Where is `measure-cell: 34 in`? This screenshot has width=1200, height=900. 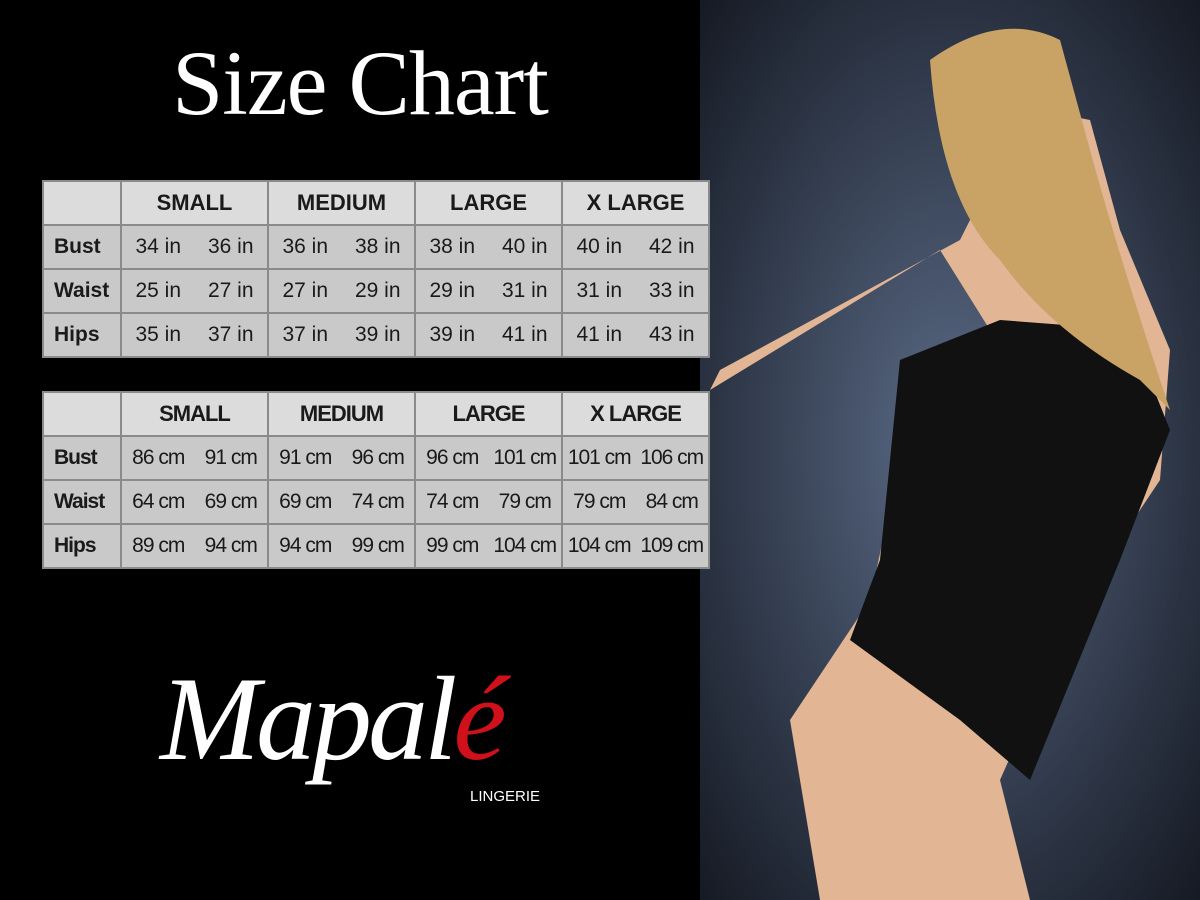
measure-cell: 34 in is located at coordinates (158, 246).